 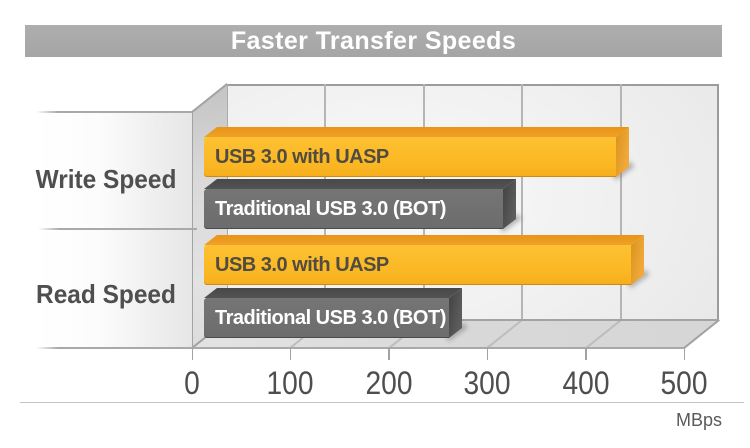 I want to click on tick-label-200: 200, so click(x=389, y=383).